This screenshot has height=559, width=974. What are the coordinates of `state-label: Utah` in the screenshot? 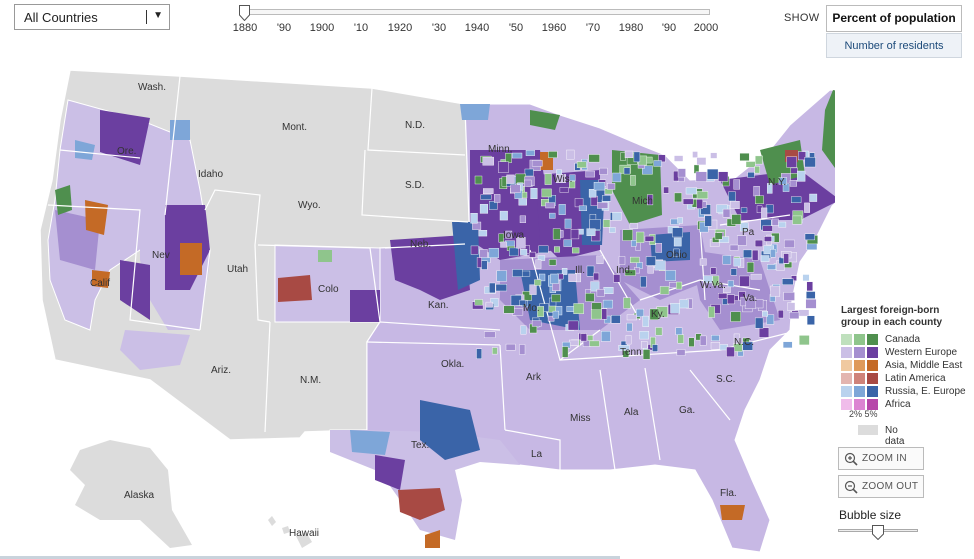 It's located at (237, 269).